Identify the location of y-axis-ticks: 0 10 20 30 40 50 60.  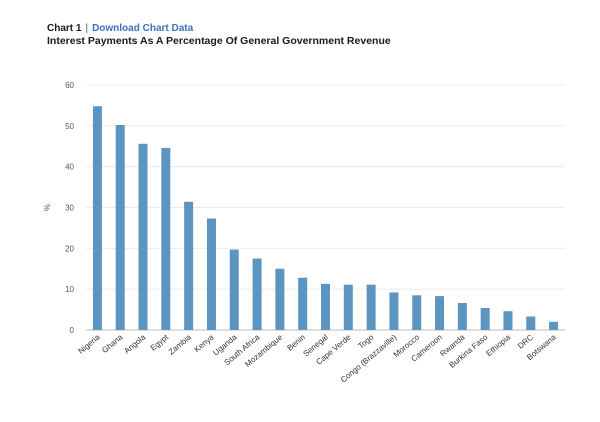
(69, 208).